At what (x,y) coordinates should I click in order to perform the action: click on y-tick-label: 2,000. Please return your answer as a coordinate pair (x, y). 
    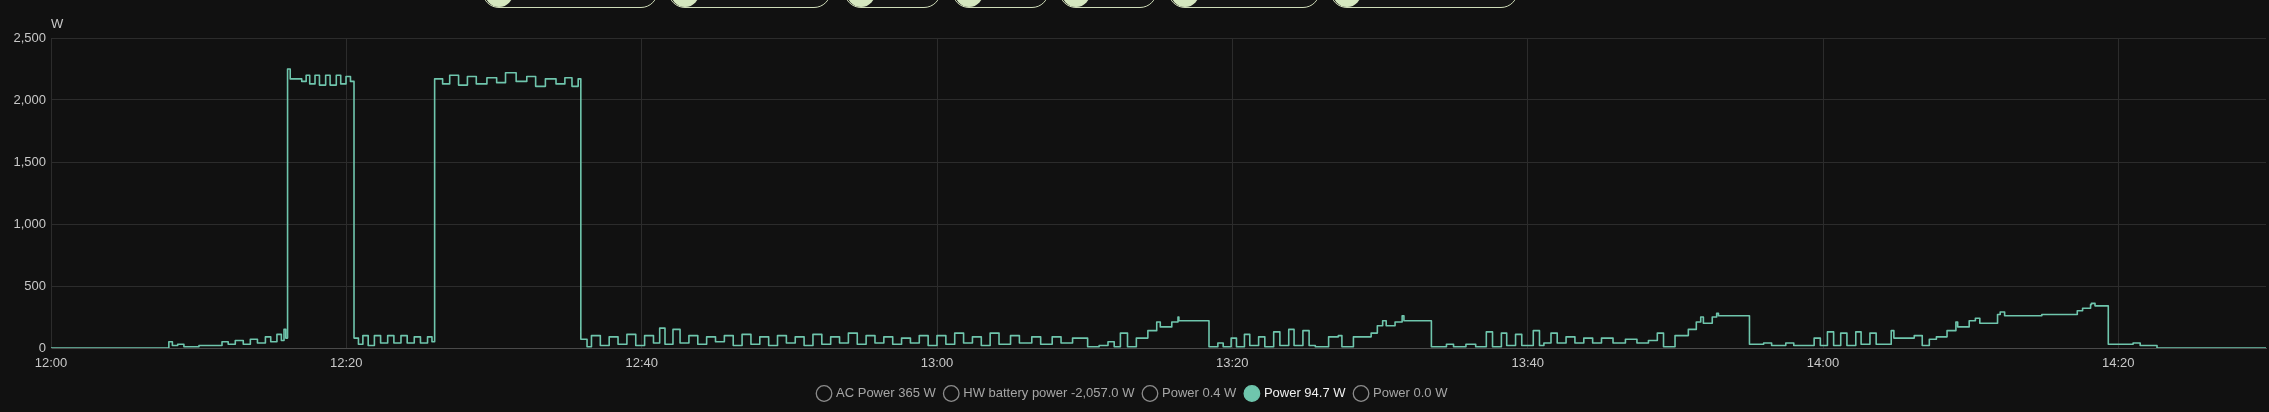
    Looking at the image, I should click on (29, 99).